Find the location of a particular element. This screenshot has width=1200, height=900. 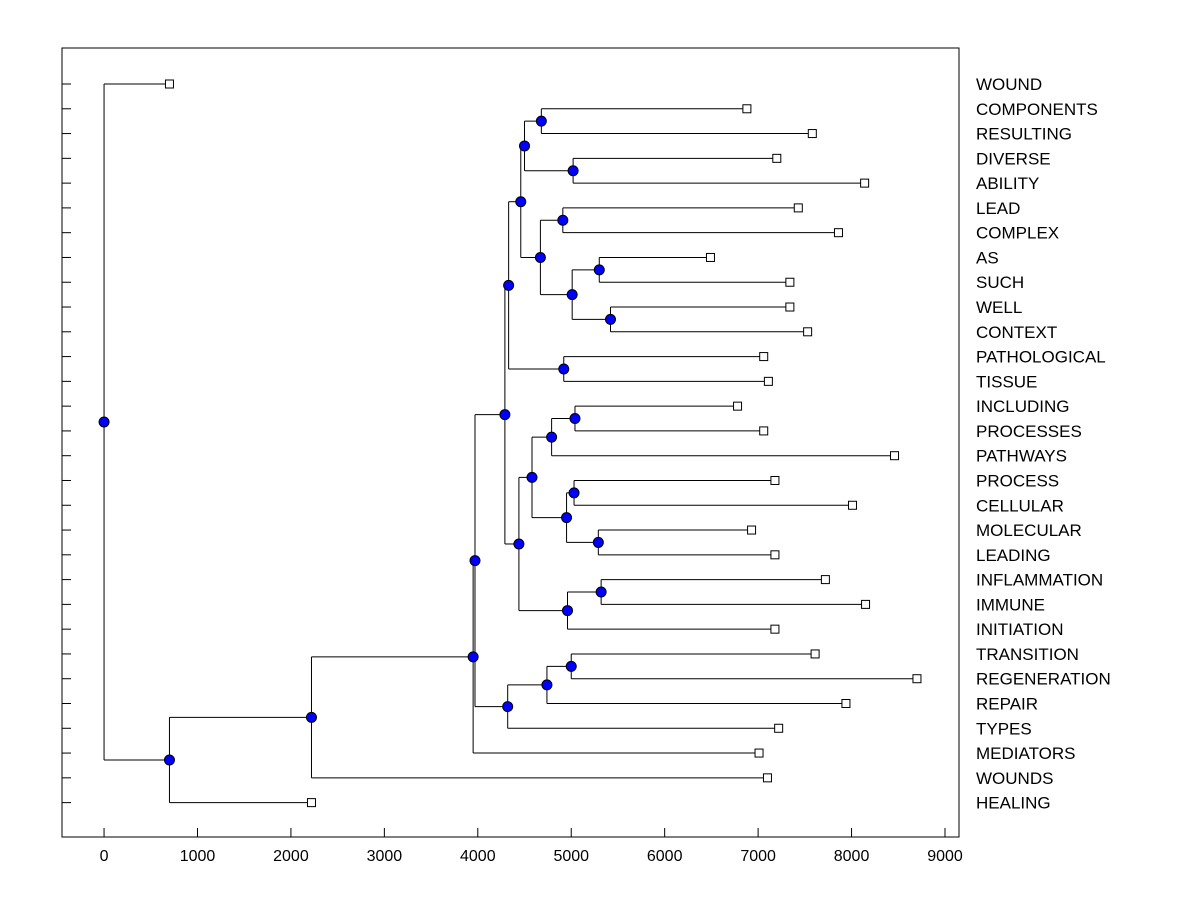

merge-node-n24 is located at coordinates (508, 707).